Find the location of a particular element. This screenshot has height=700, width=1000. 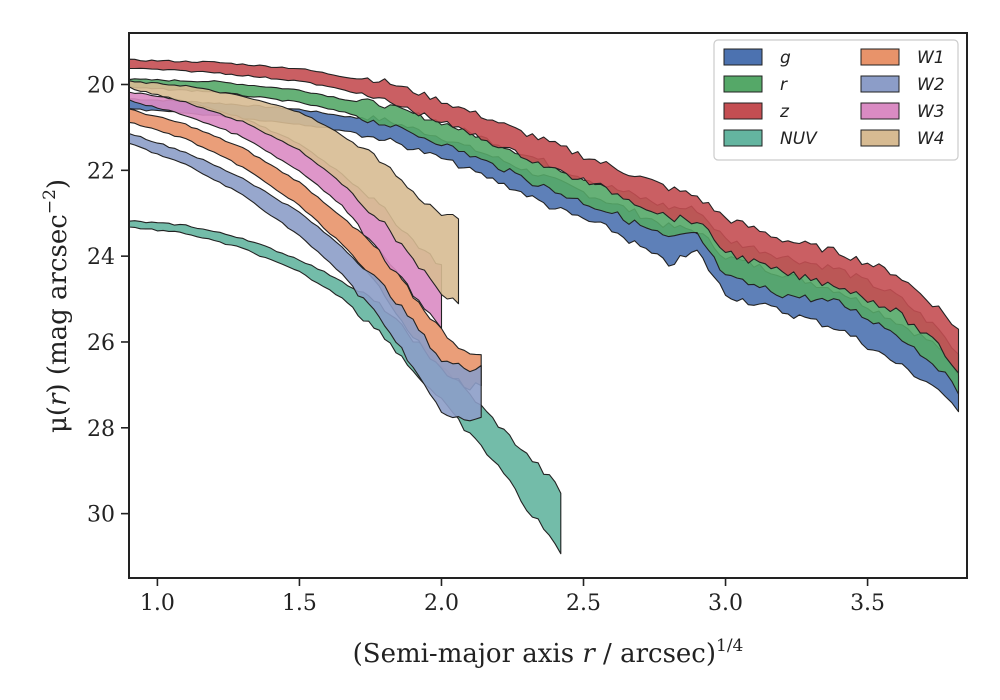

x-tick-label: 3.0 is located at coordinates (725, 603).